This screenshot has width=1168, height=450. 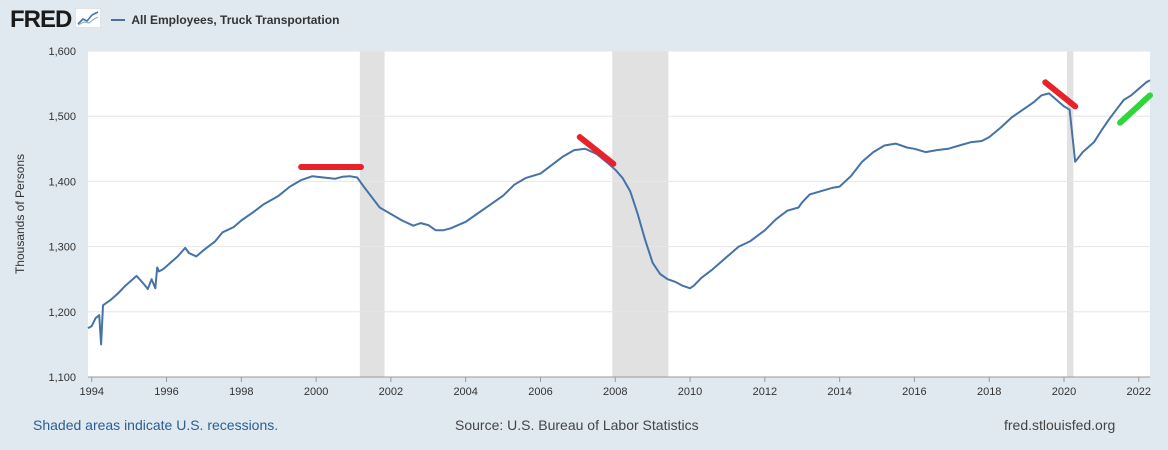 I want to click on x-tick-label: 2006, so click(x=540, y=392).